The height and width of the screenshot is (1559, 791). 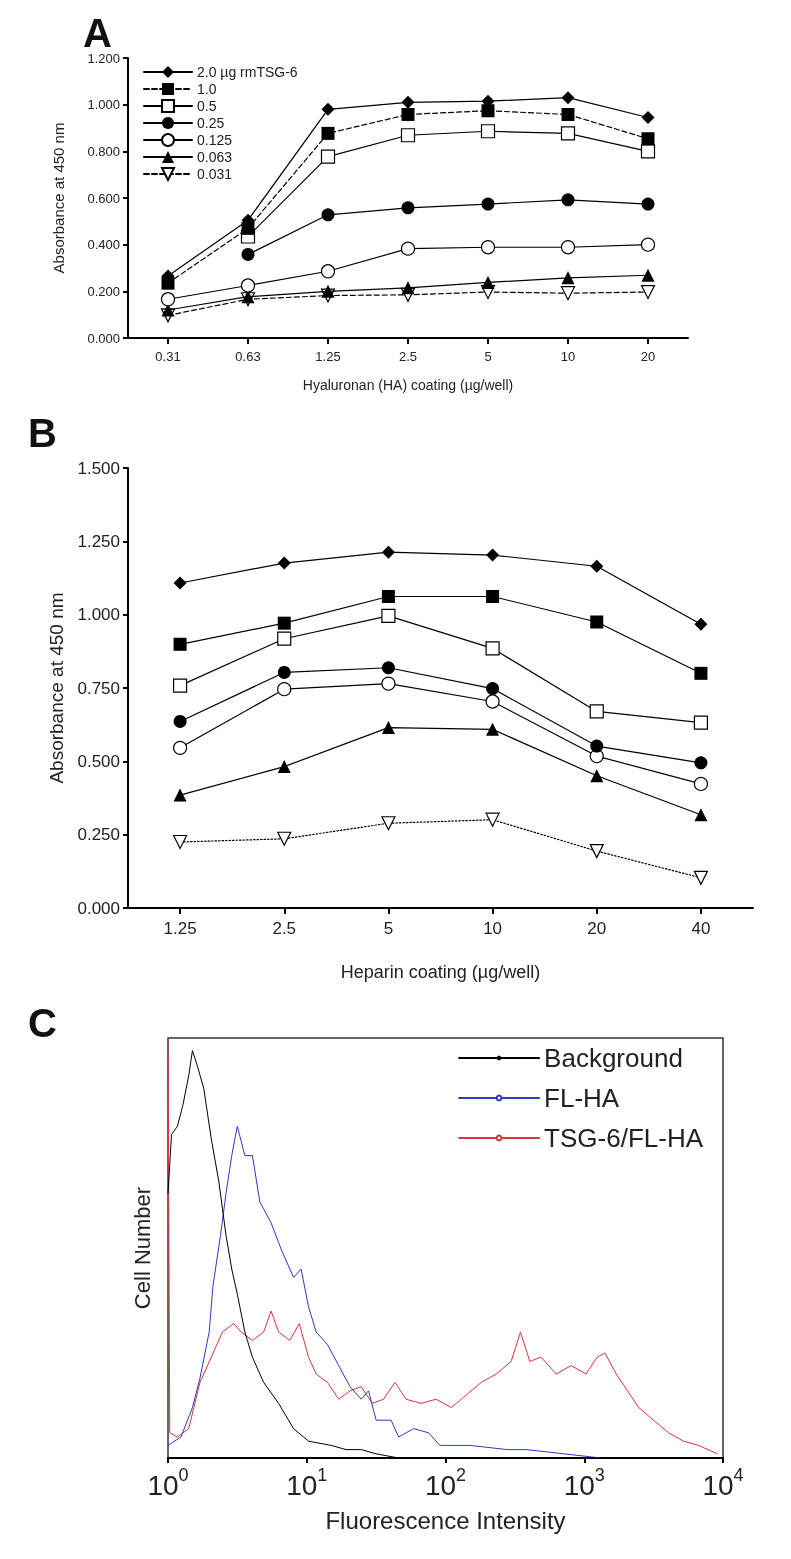 What do you see at coordinates (103, 245) in the screenshot?
I see `y-tick-label: 0.400` at bounding box center [103, 245].